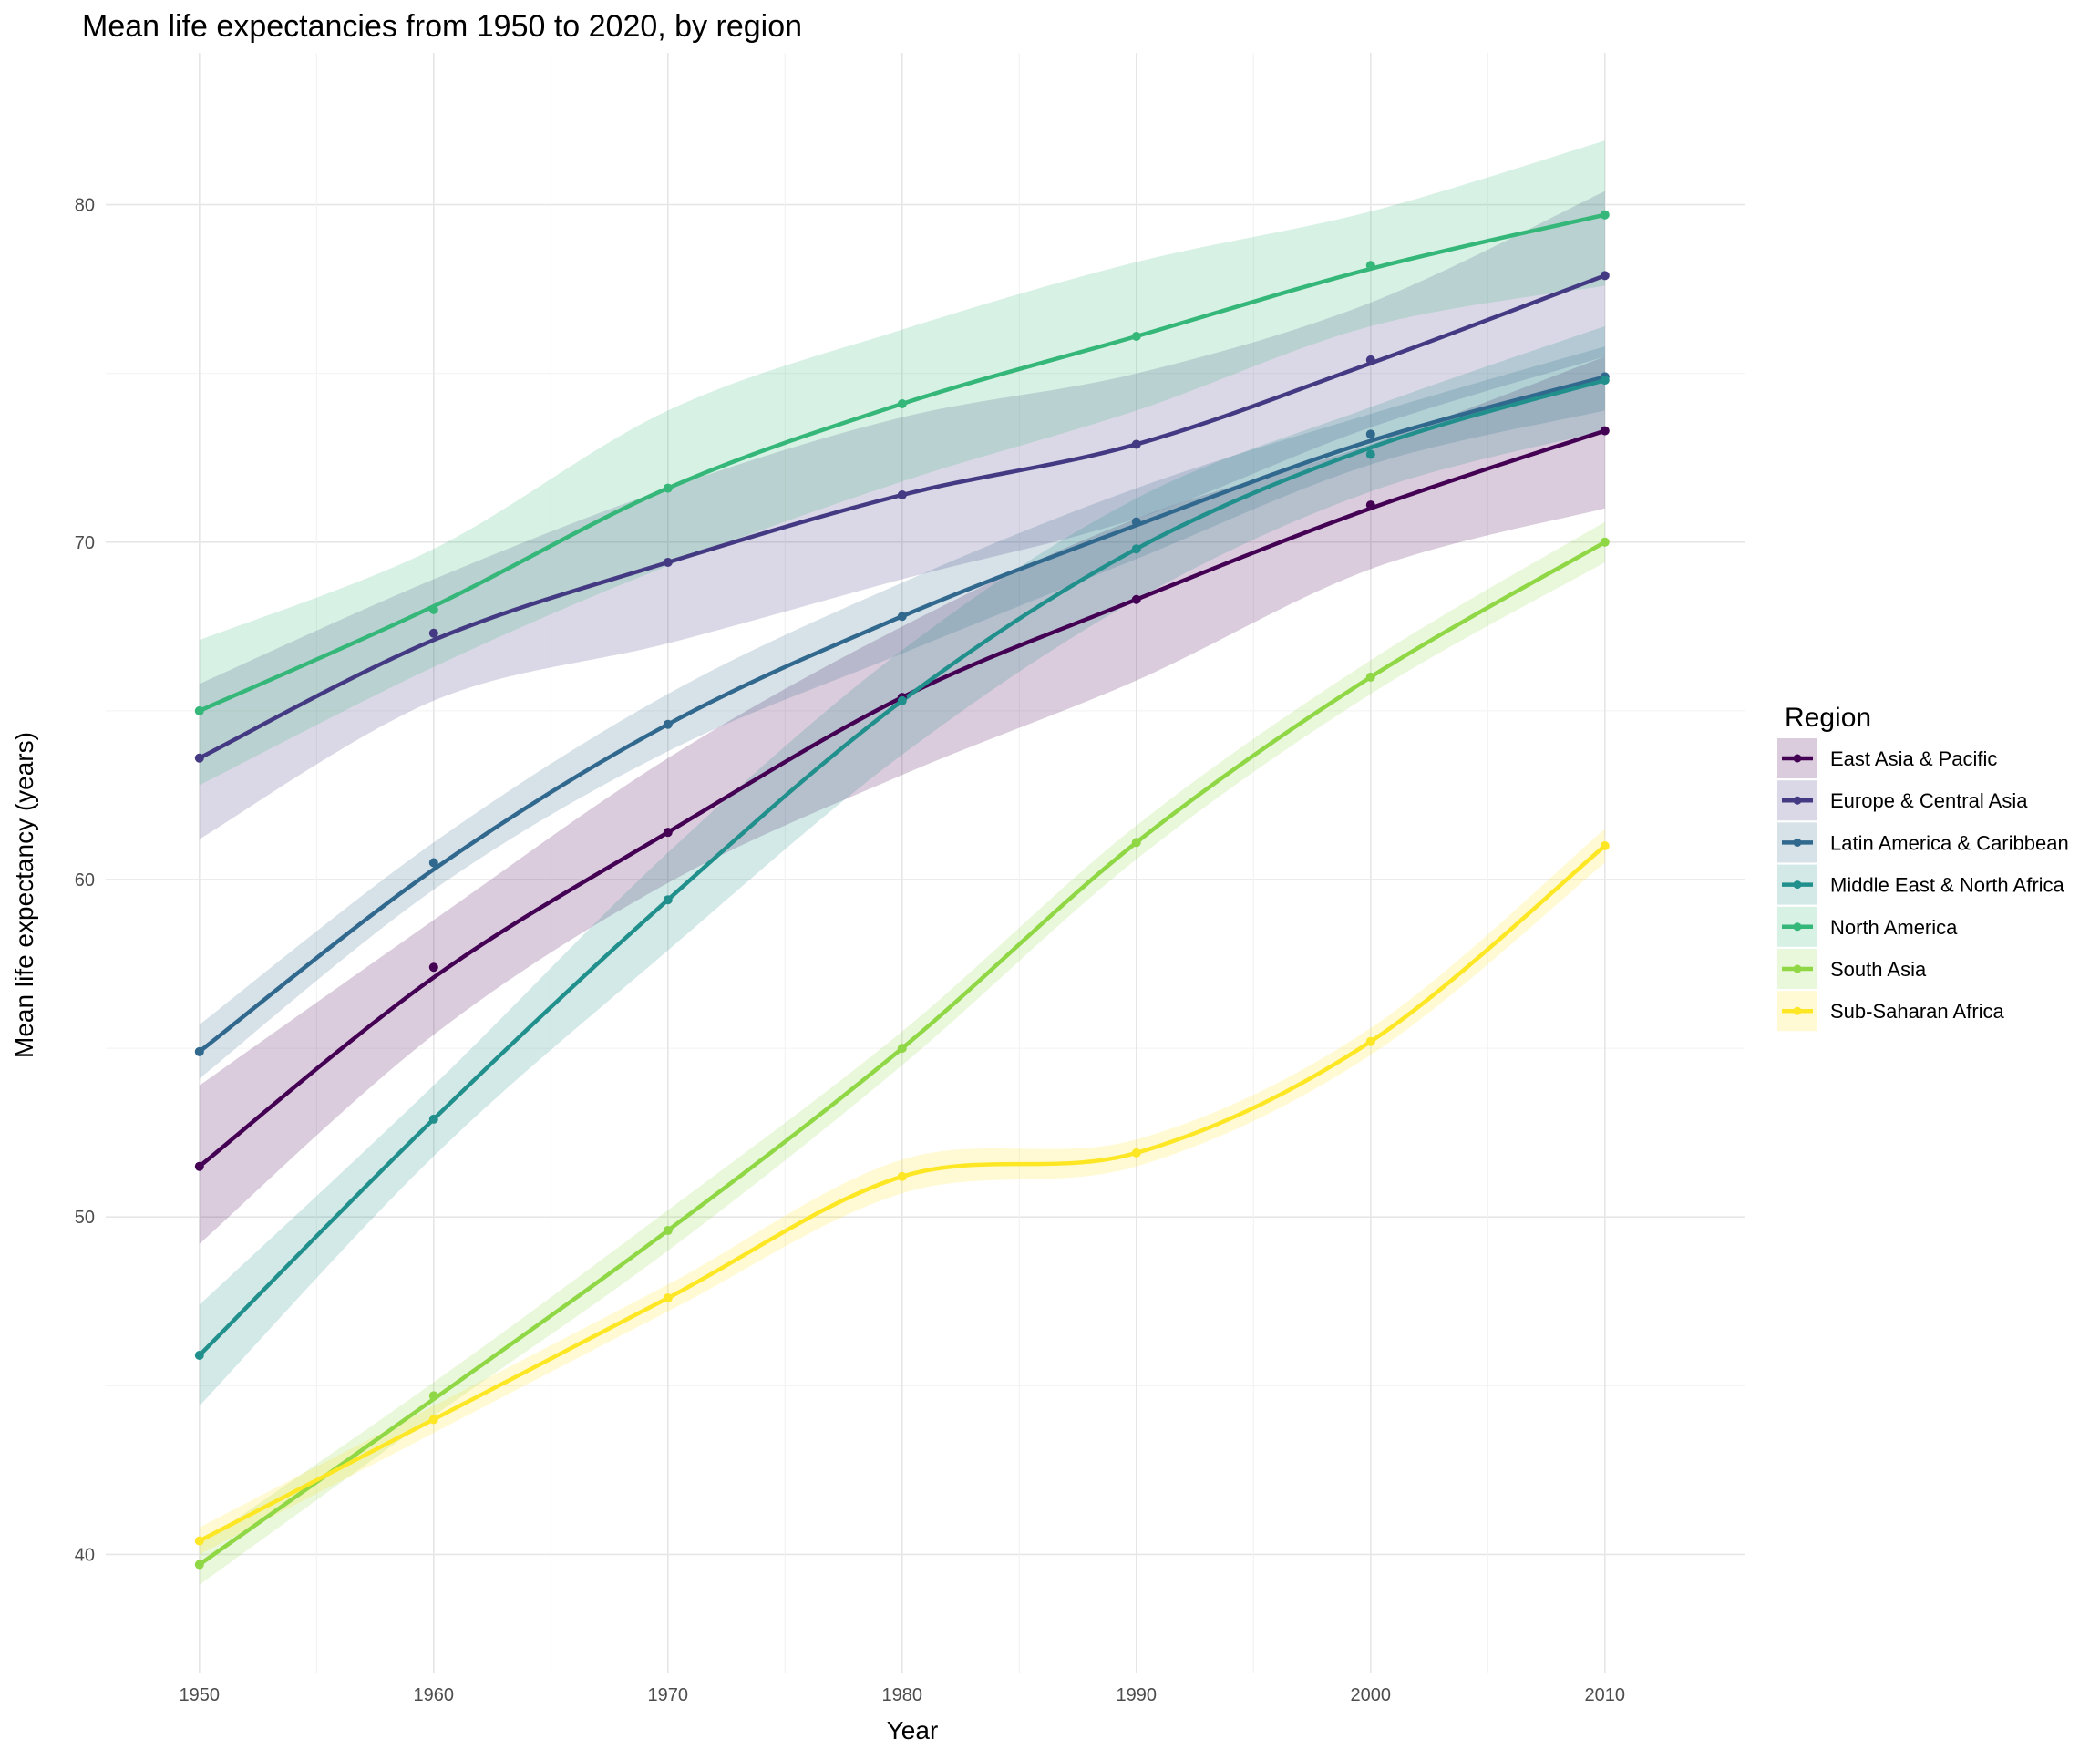  I want to click on x-axis-title: Year, so click(913, 1731).